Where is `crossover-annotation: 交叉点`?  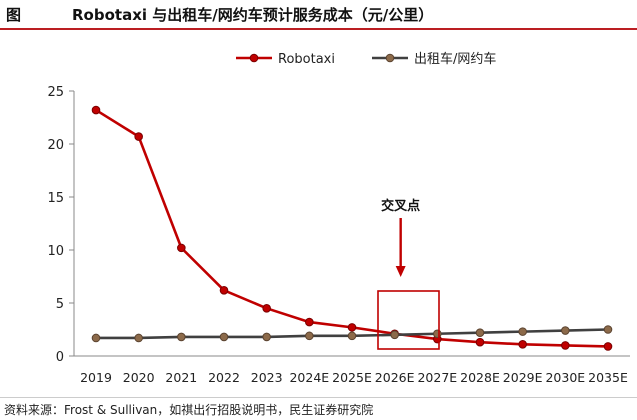 crossover-annotation: 交叉点 is located at coordinates (408, 274).